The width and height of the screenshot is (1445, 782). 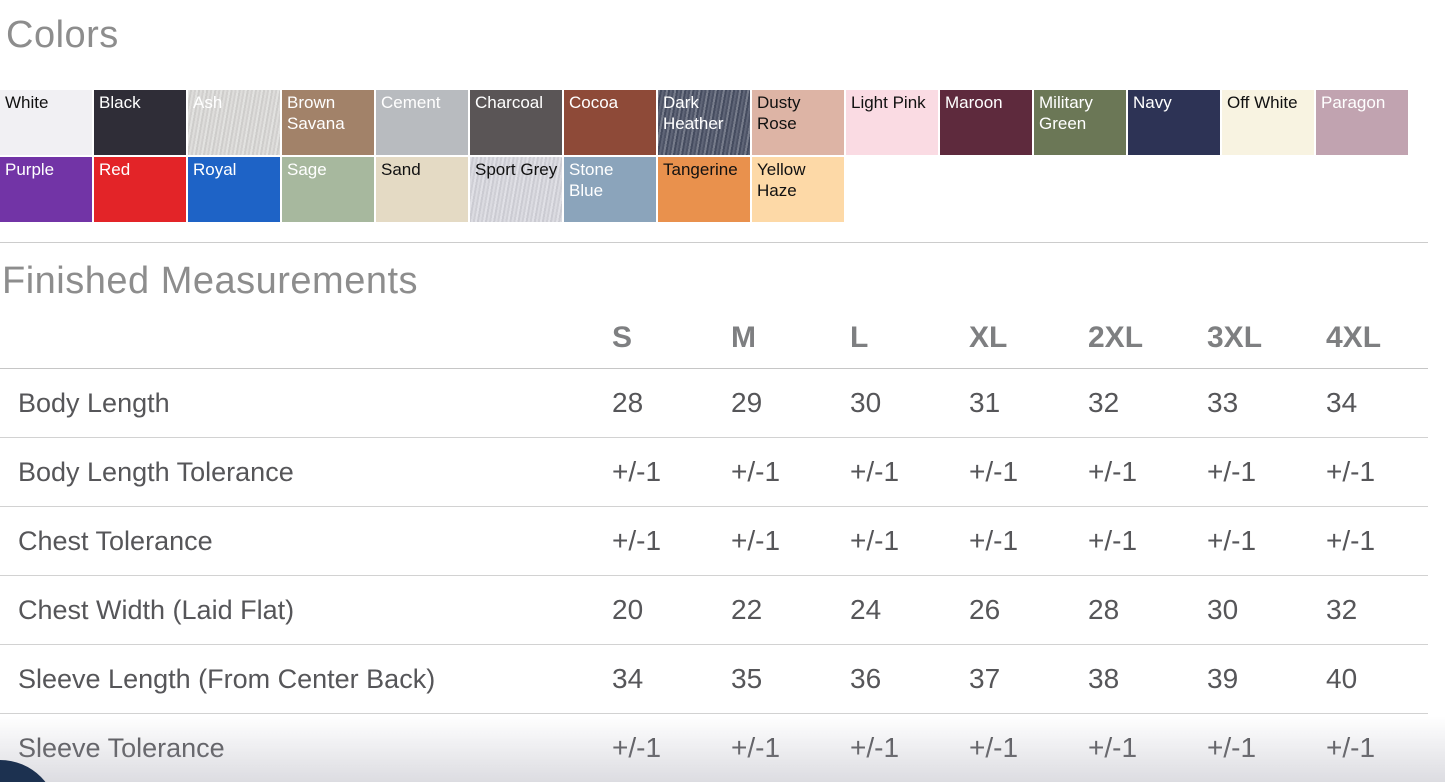 What do you see at coordinates (62, 35) in the screenshot?
I see `colors-section-title: Colors` at bounding box center [62, 35].